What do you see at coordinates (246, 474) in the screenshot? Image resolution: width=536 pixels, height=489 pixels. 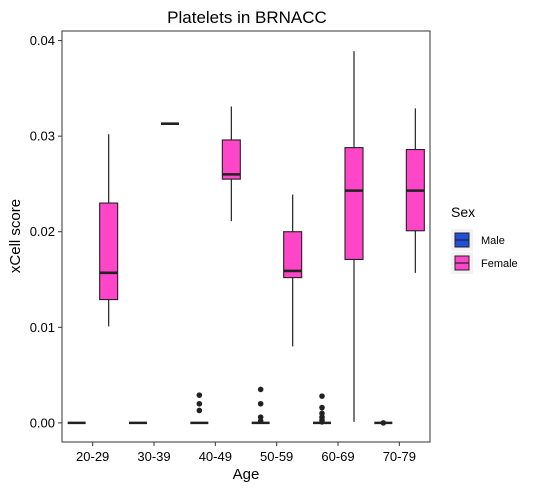 I see `x-axis-label: Age` at bounding box center [246, 474].